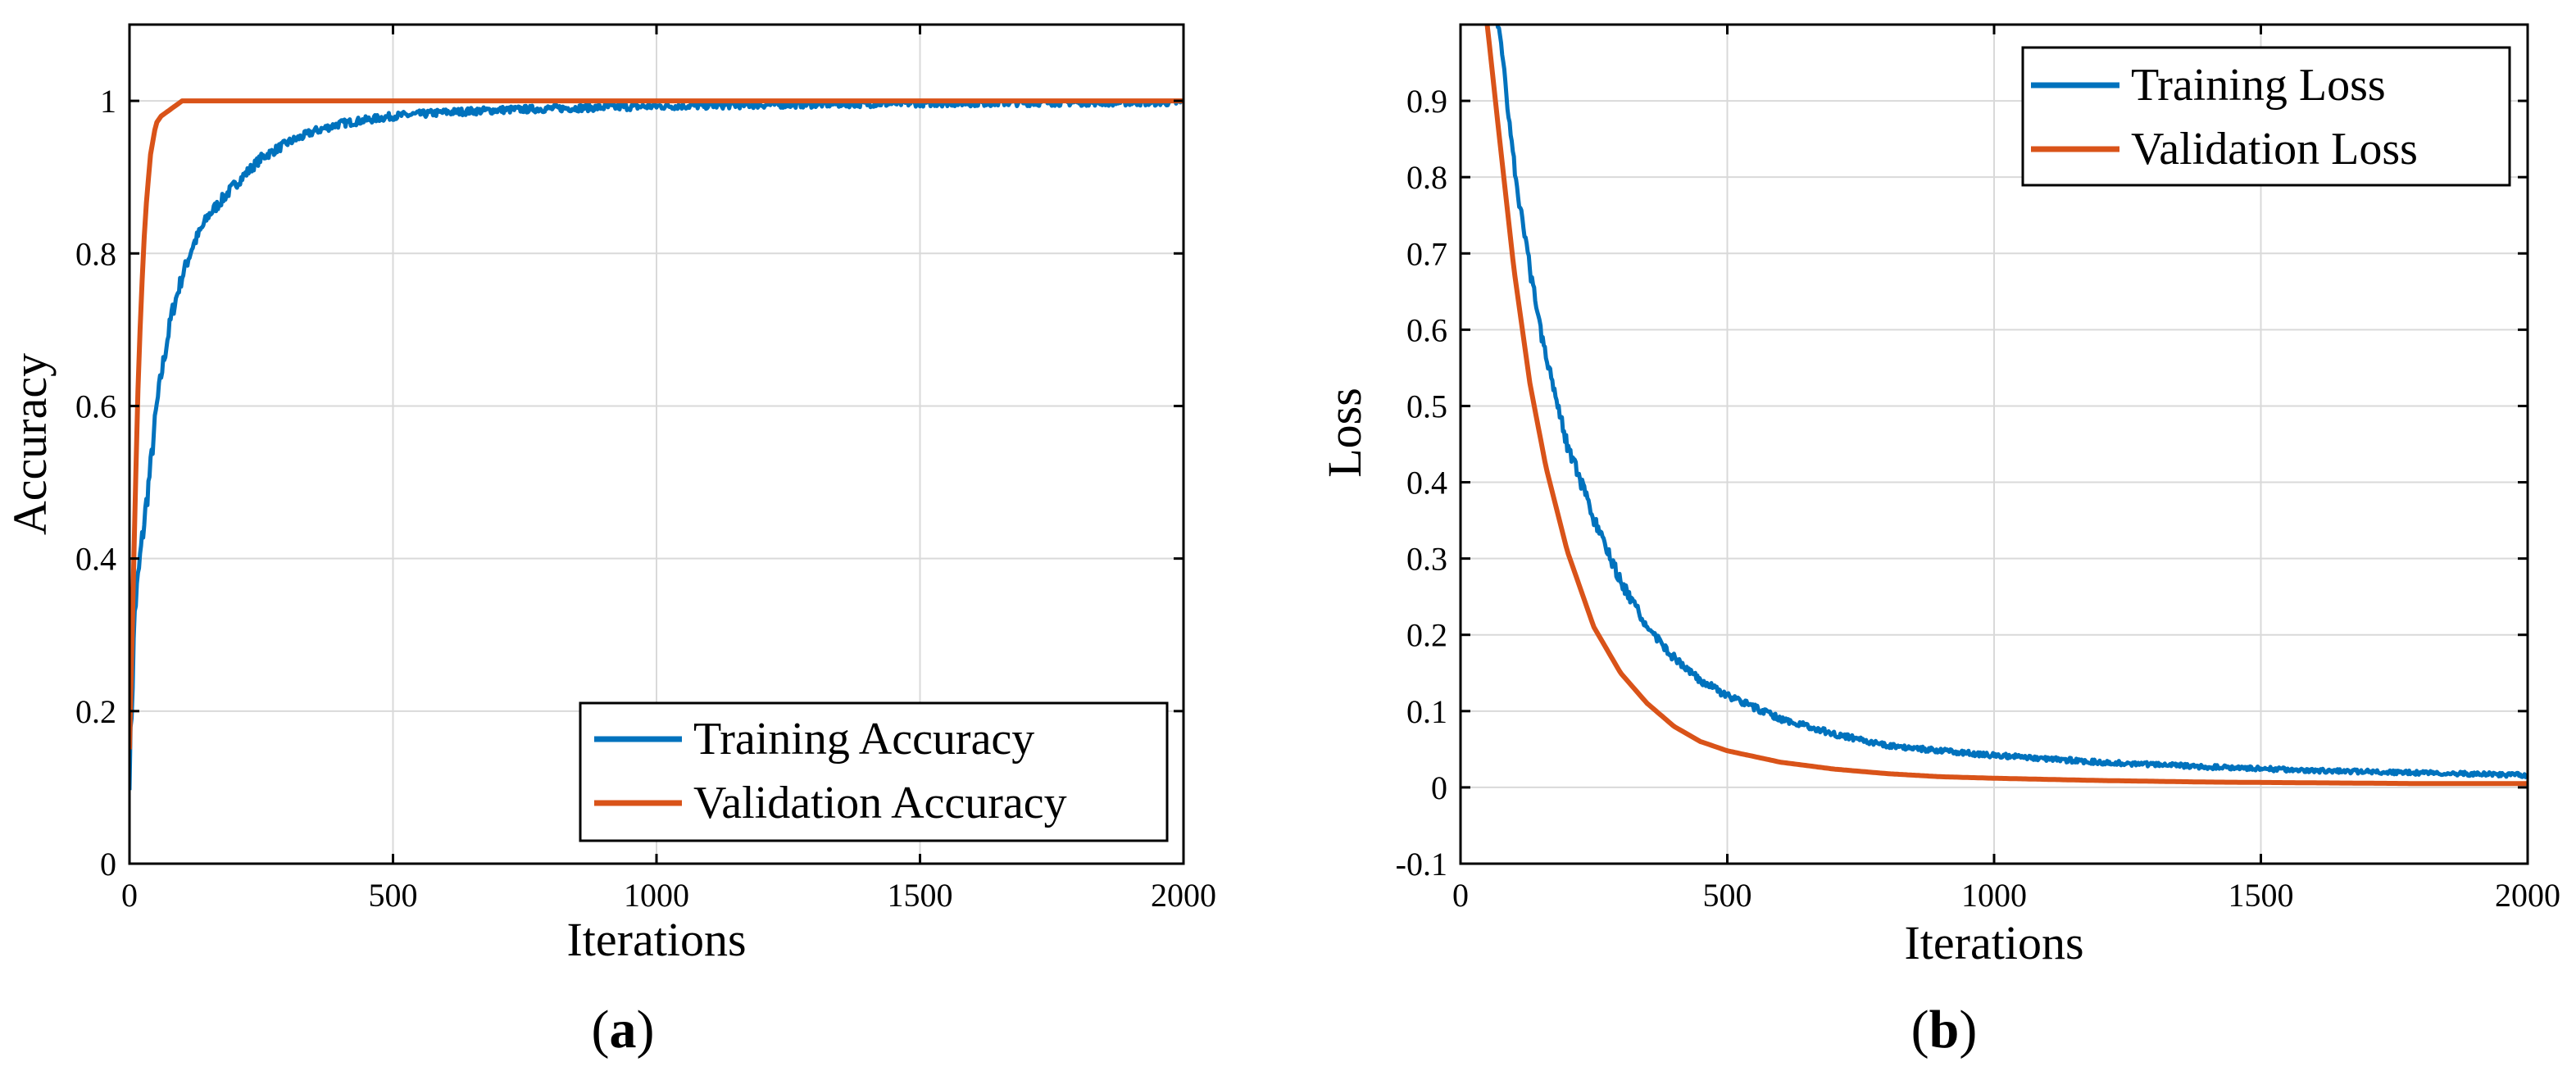 This screenshot has width=2576, height=1080. Describe the element at coordinates (1421, 864) in the screenshot. I see `panel-b-ytick-label-neg0_1: -0.1` at that location.